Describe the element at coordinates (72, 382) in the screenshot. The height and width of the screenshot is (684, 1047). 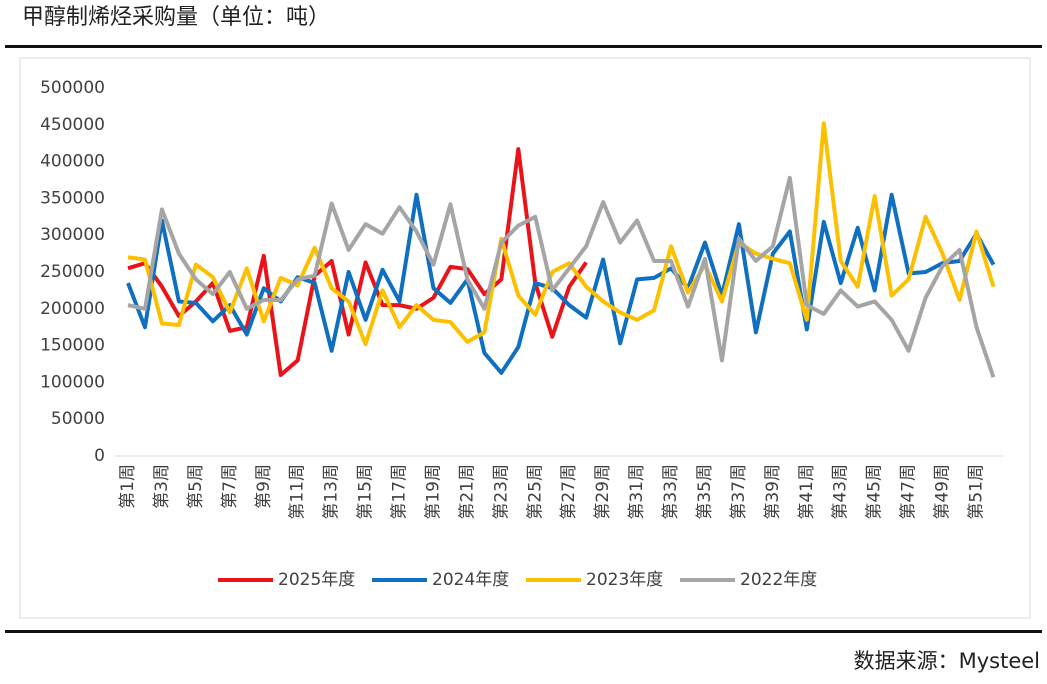
I see `y-tick-label: 100000` at that location.